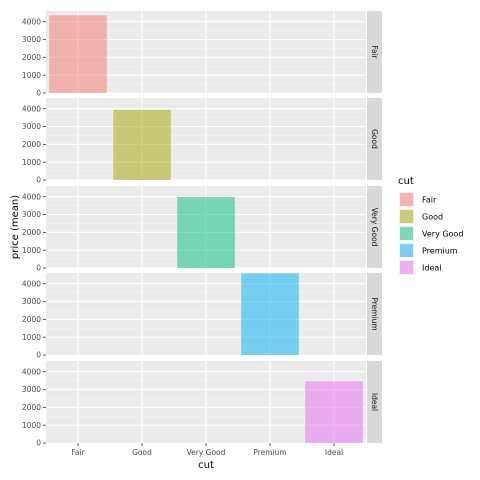  I want to click on legend-label: Premium, so click(440, 251).